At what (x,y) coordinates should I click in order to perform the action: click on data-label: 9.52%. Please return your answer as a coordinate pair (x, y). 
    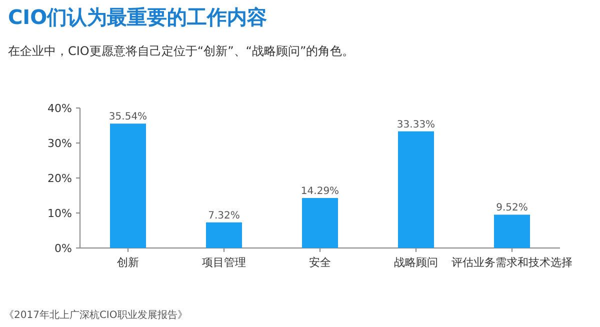
    Looking at the image, I should click on (512, 208).